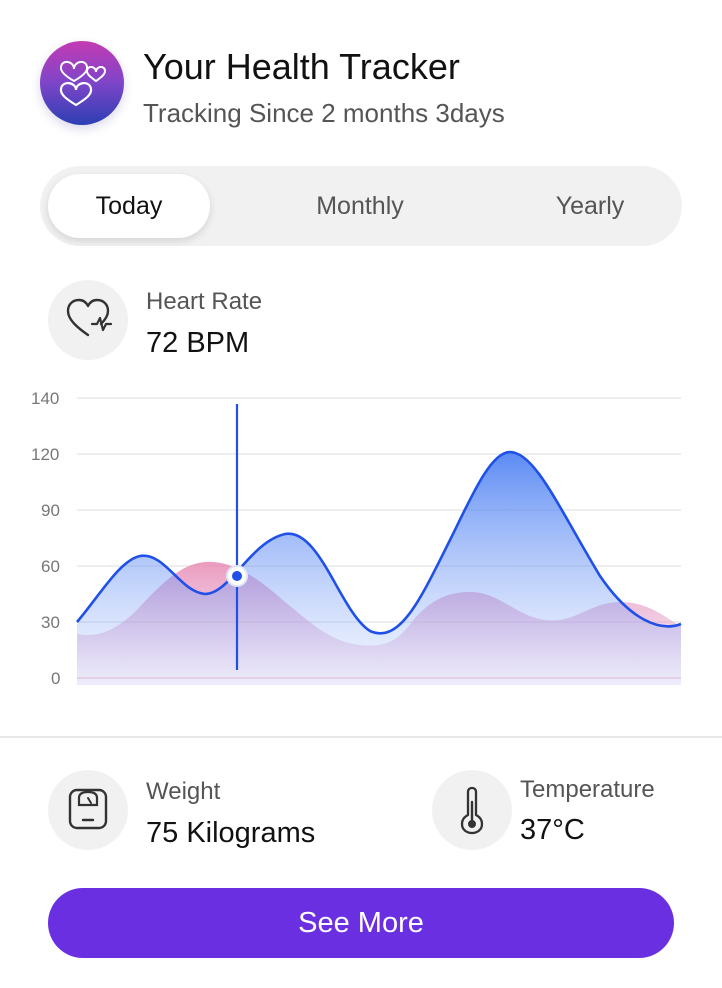 The width and height of the screenshot is (722, 988). I want to click on weight-label: Weight, so click(183, 791).